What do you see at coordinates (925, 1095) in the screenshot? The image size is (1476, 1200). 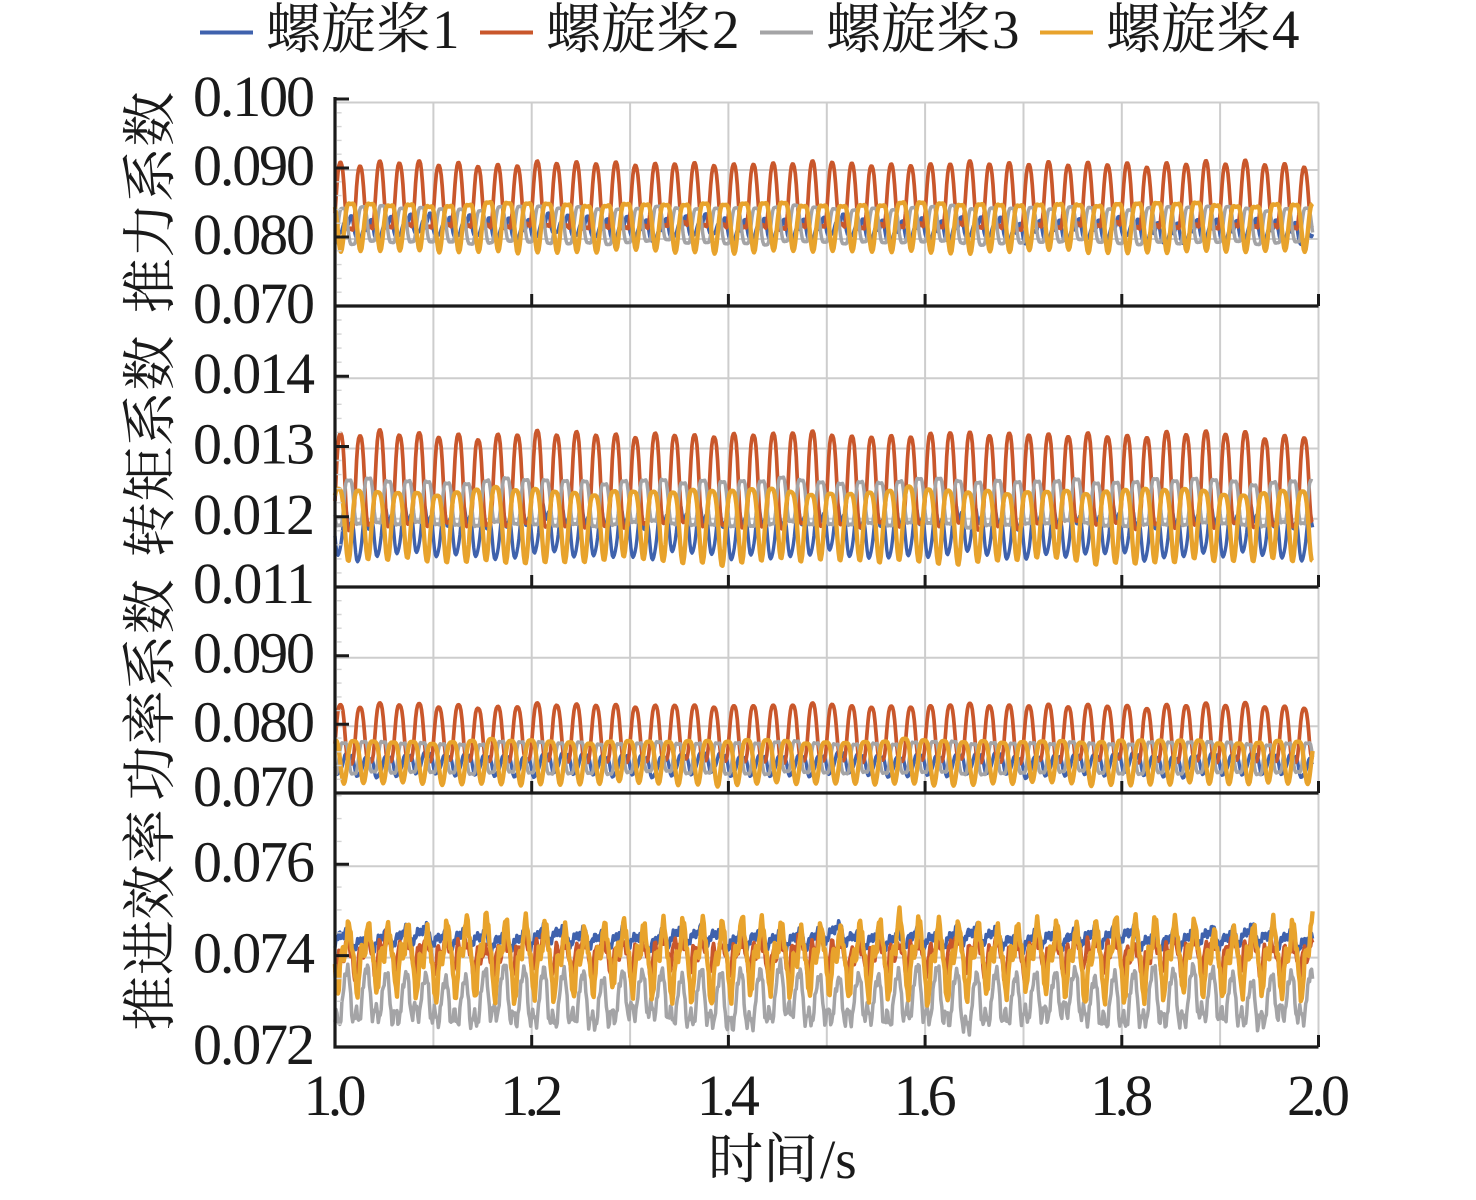 I see `svg-text: 1.6` at bounding box center [925, 1095].